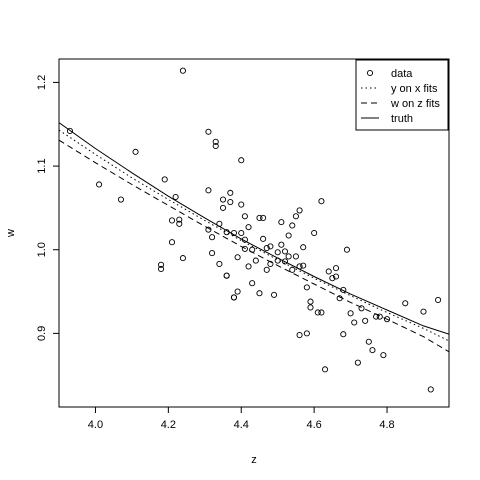  Describe the element at coordinates (42, 165) in the screenshot. I see `y-tick-label: 1.1` at that location.